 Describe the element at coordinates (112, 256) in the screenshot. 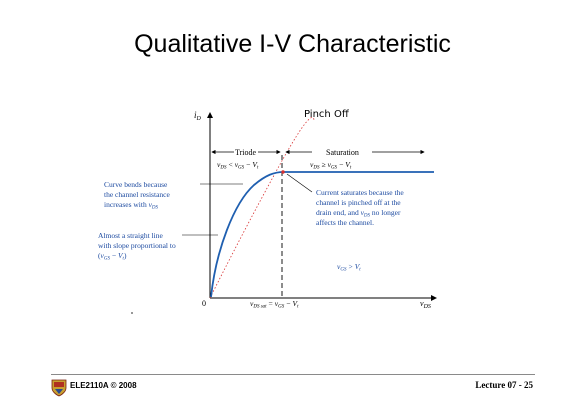

I see `svg-text: (vGS − Vt)` at that location.